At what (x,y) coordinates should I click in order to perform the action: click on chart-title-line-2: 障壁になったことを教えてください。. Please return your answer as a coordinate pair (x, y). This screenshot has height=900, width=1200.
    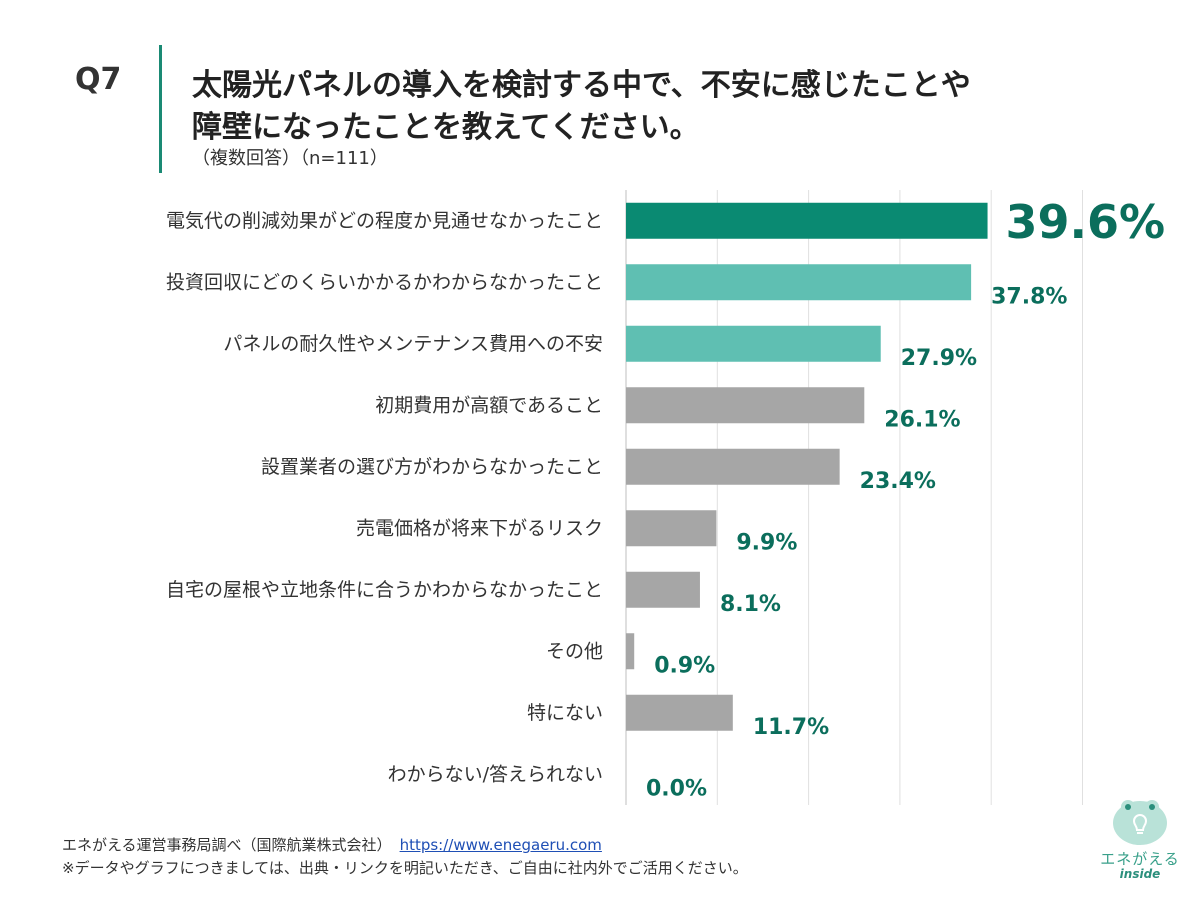
    Looking at the image, I should click on (446, 127).